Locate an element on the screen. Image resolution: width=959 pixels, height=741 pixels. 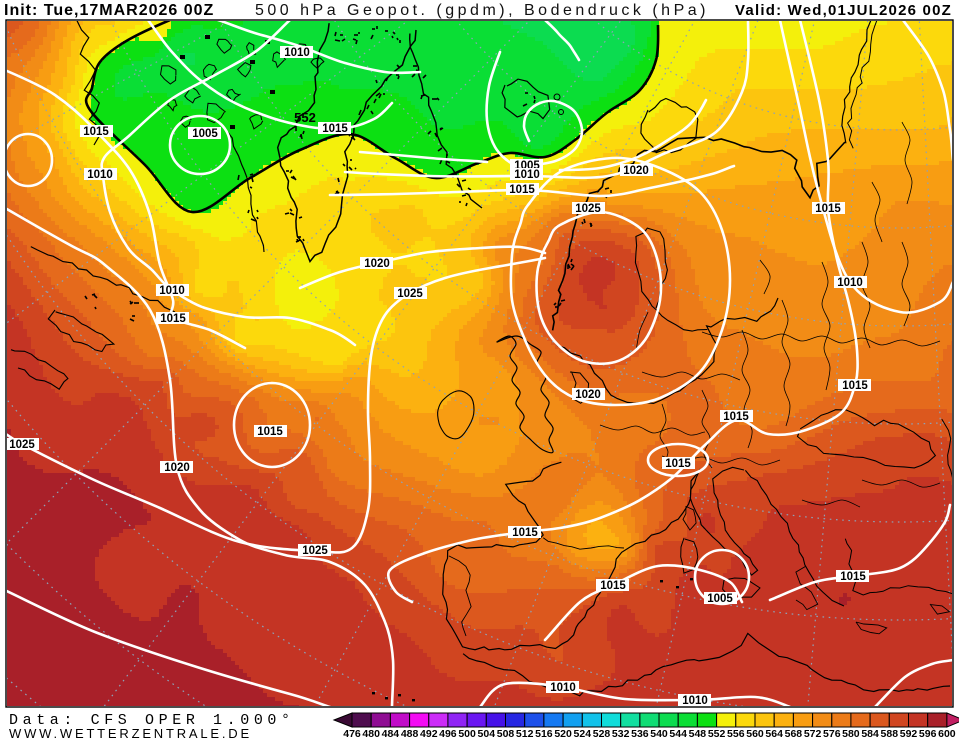
svg-text: 568 is located at coordinates (794, 734).